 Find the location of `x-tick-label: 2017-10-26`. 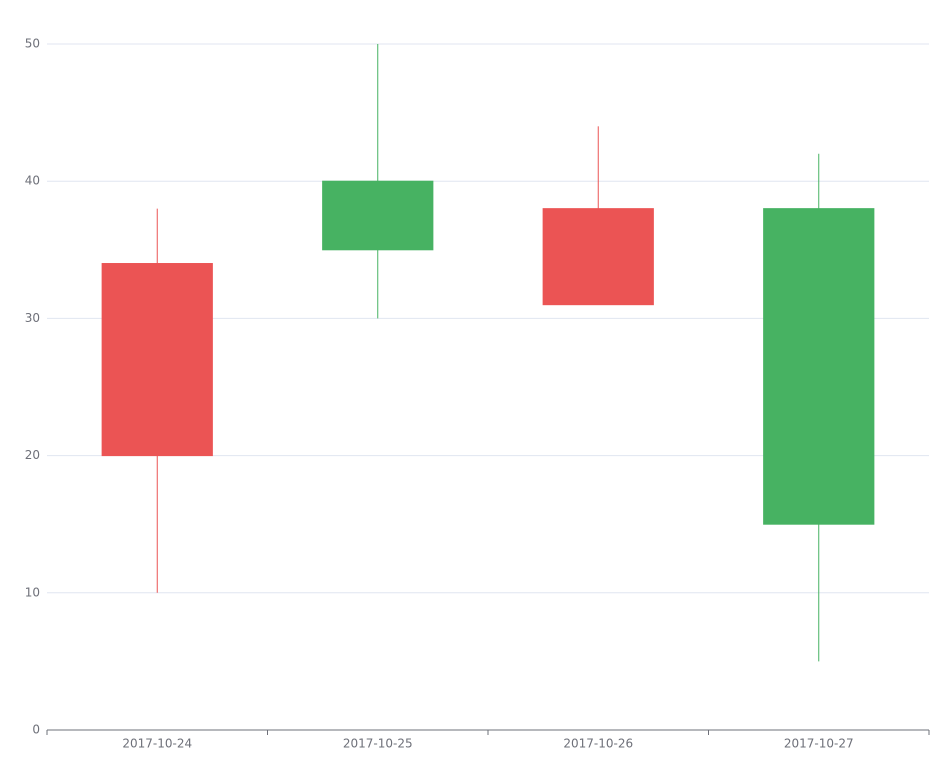

x-tick-label: 2017-10-26 is located at coordinates (598, 744).